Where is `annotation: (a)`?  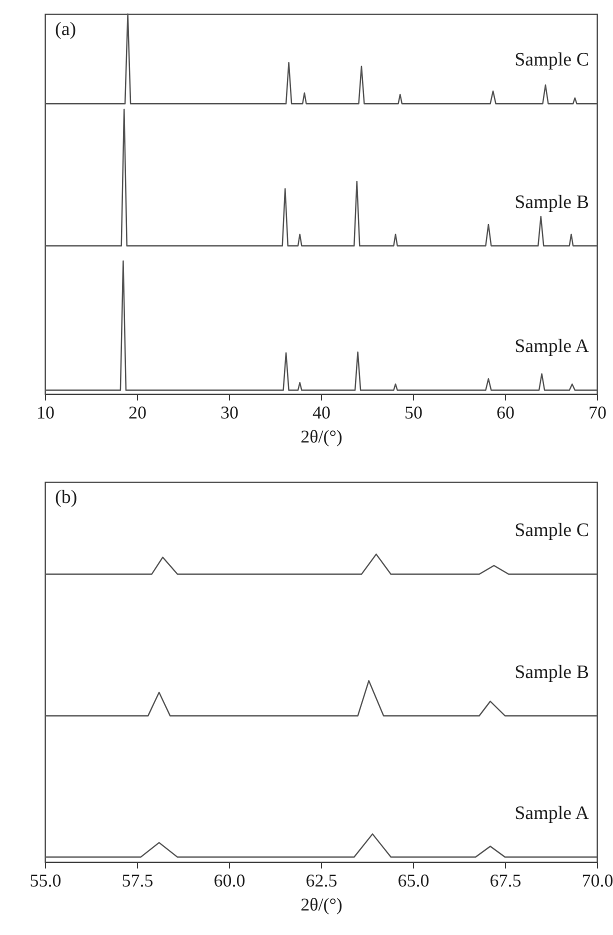 annotation: (a) is located at coordinates (65, 29).